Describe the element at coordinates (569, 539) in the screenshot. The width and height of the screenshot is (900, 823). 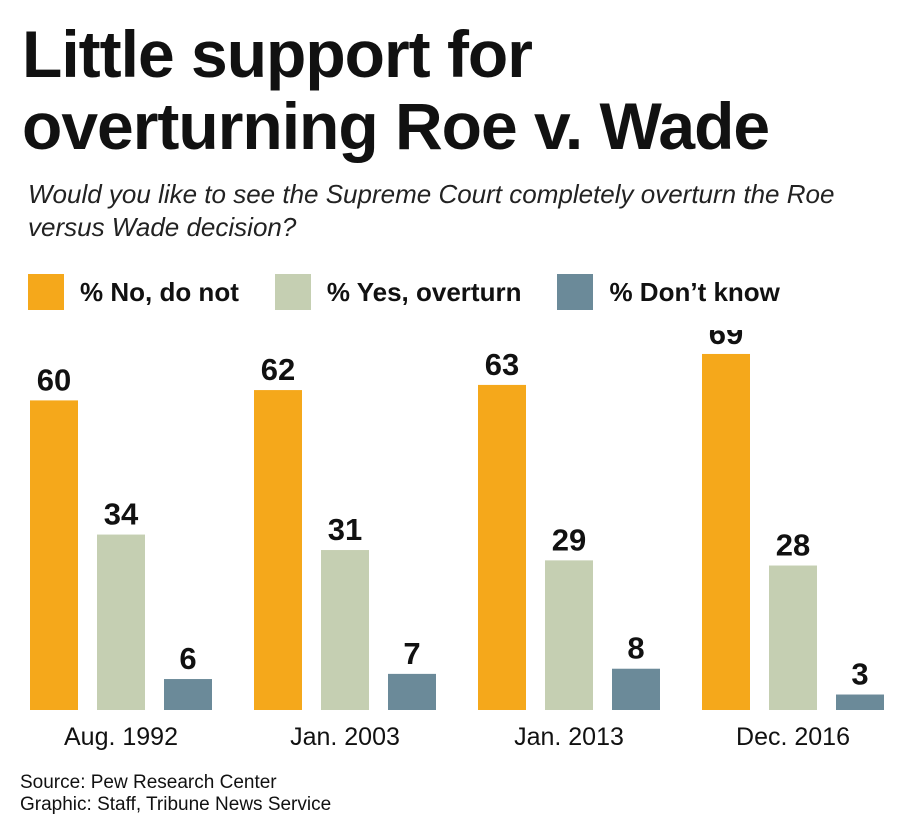
I see `data-label-yes-3: 29` at that location.